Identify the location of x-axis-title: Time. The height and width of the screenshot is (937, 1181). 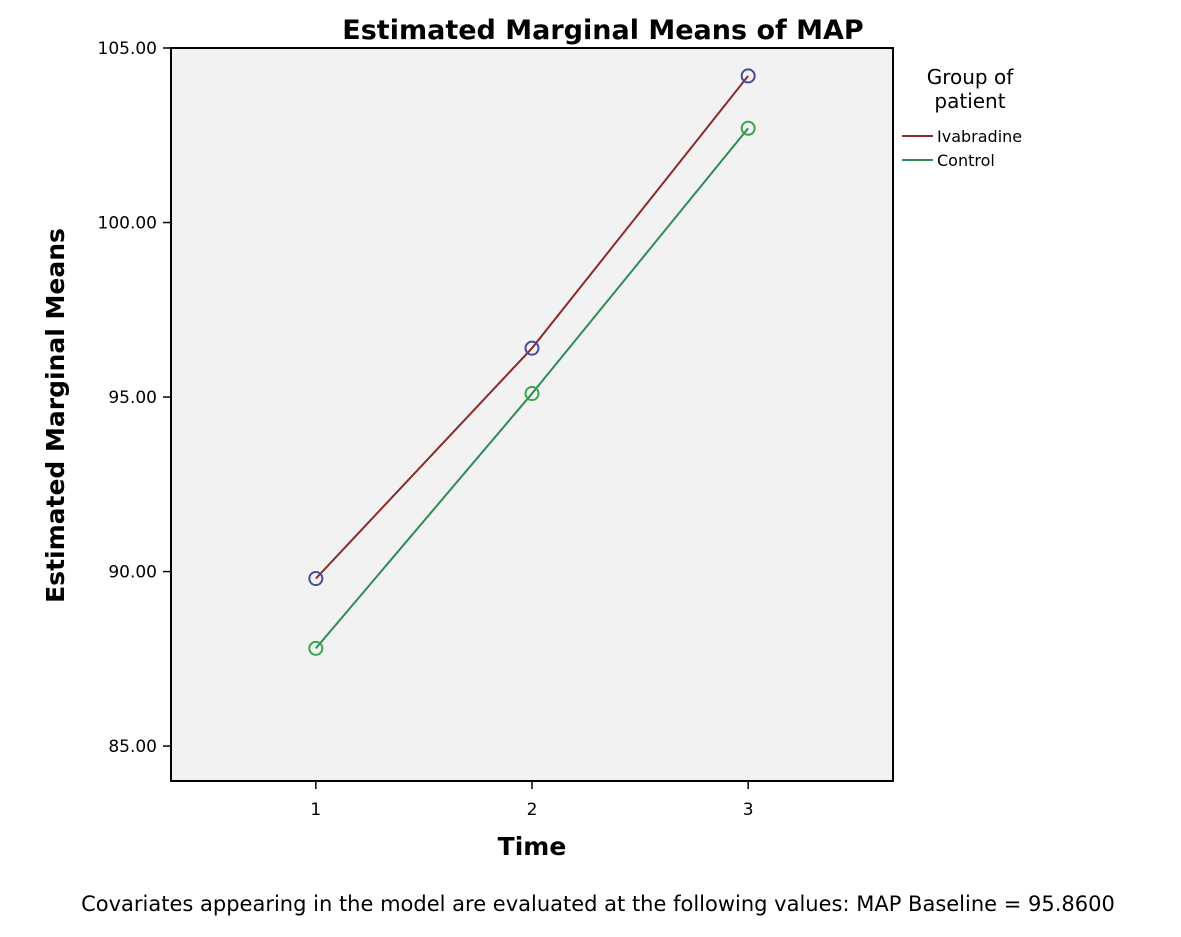
(532, 846).